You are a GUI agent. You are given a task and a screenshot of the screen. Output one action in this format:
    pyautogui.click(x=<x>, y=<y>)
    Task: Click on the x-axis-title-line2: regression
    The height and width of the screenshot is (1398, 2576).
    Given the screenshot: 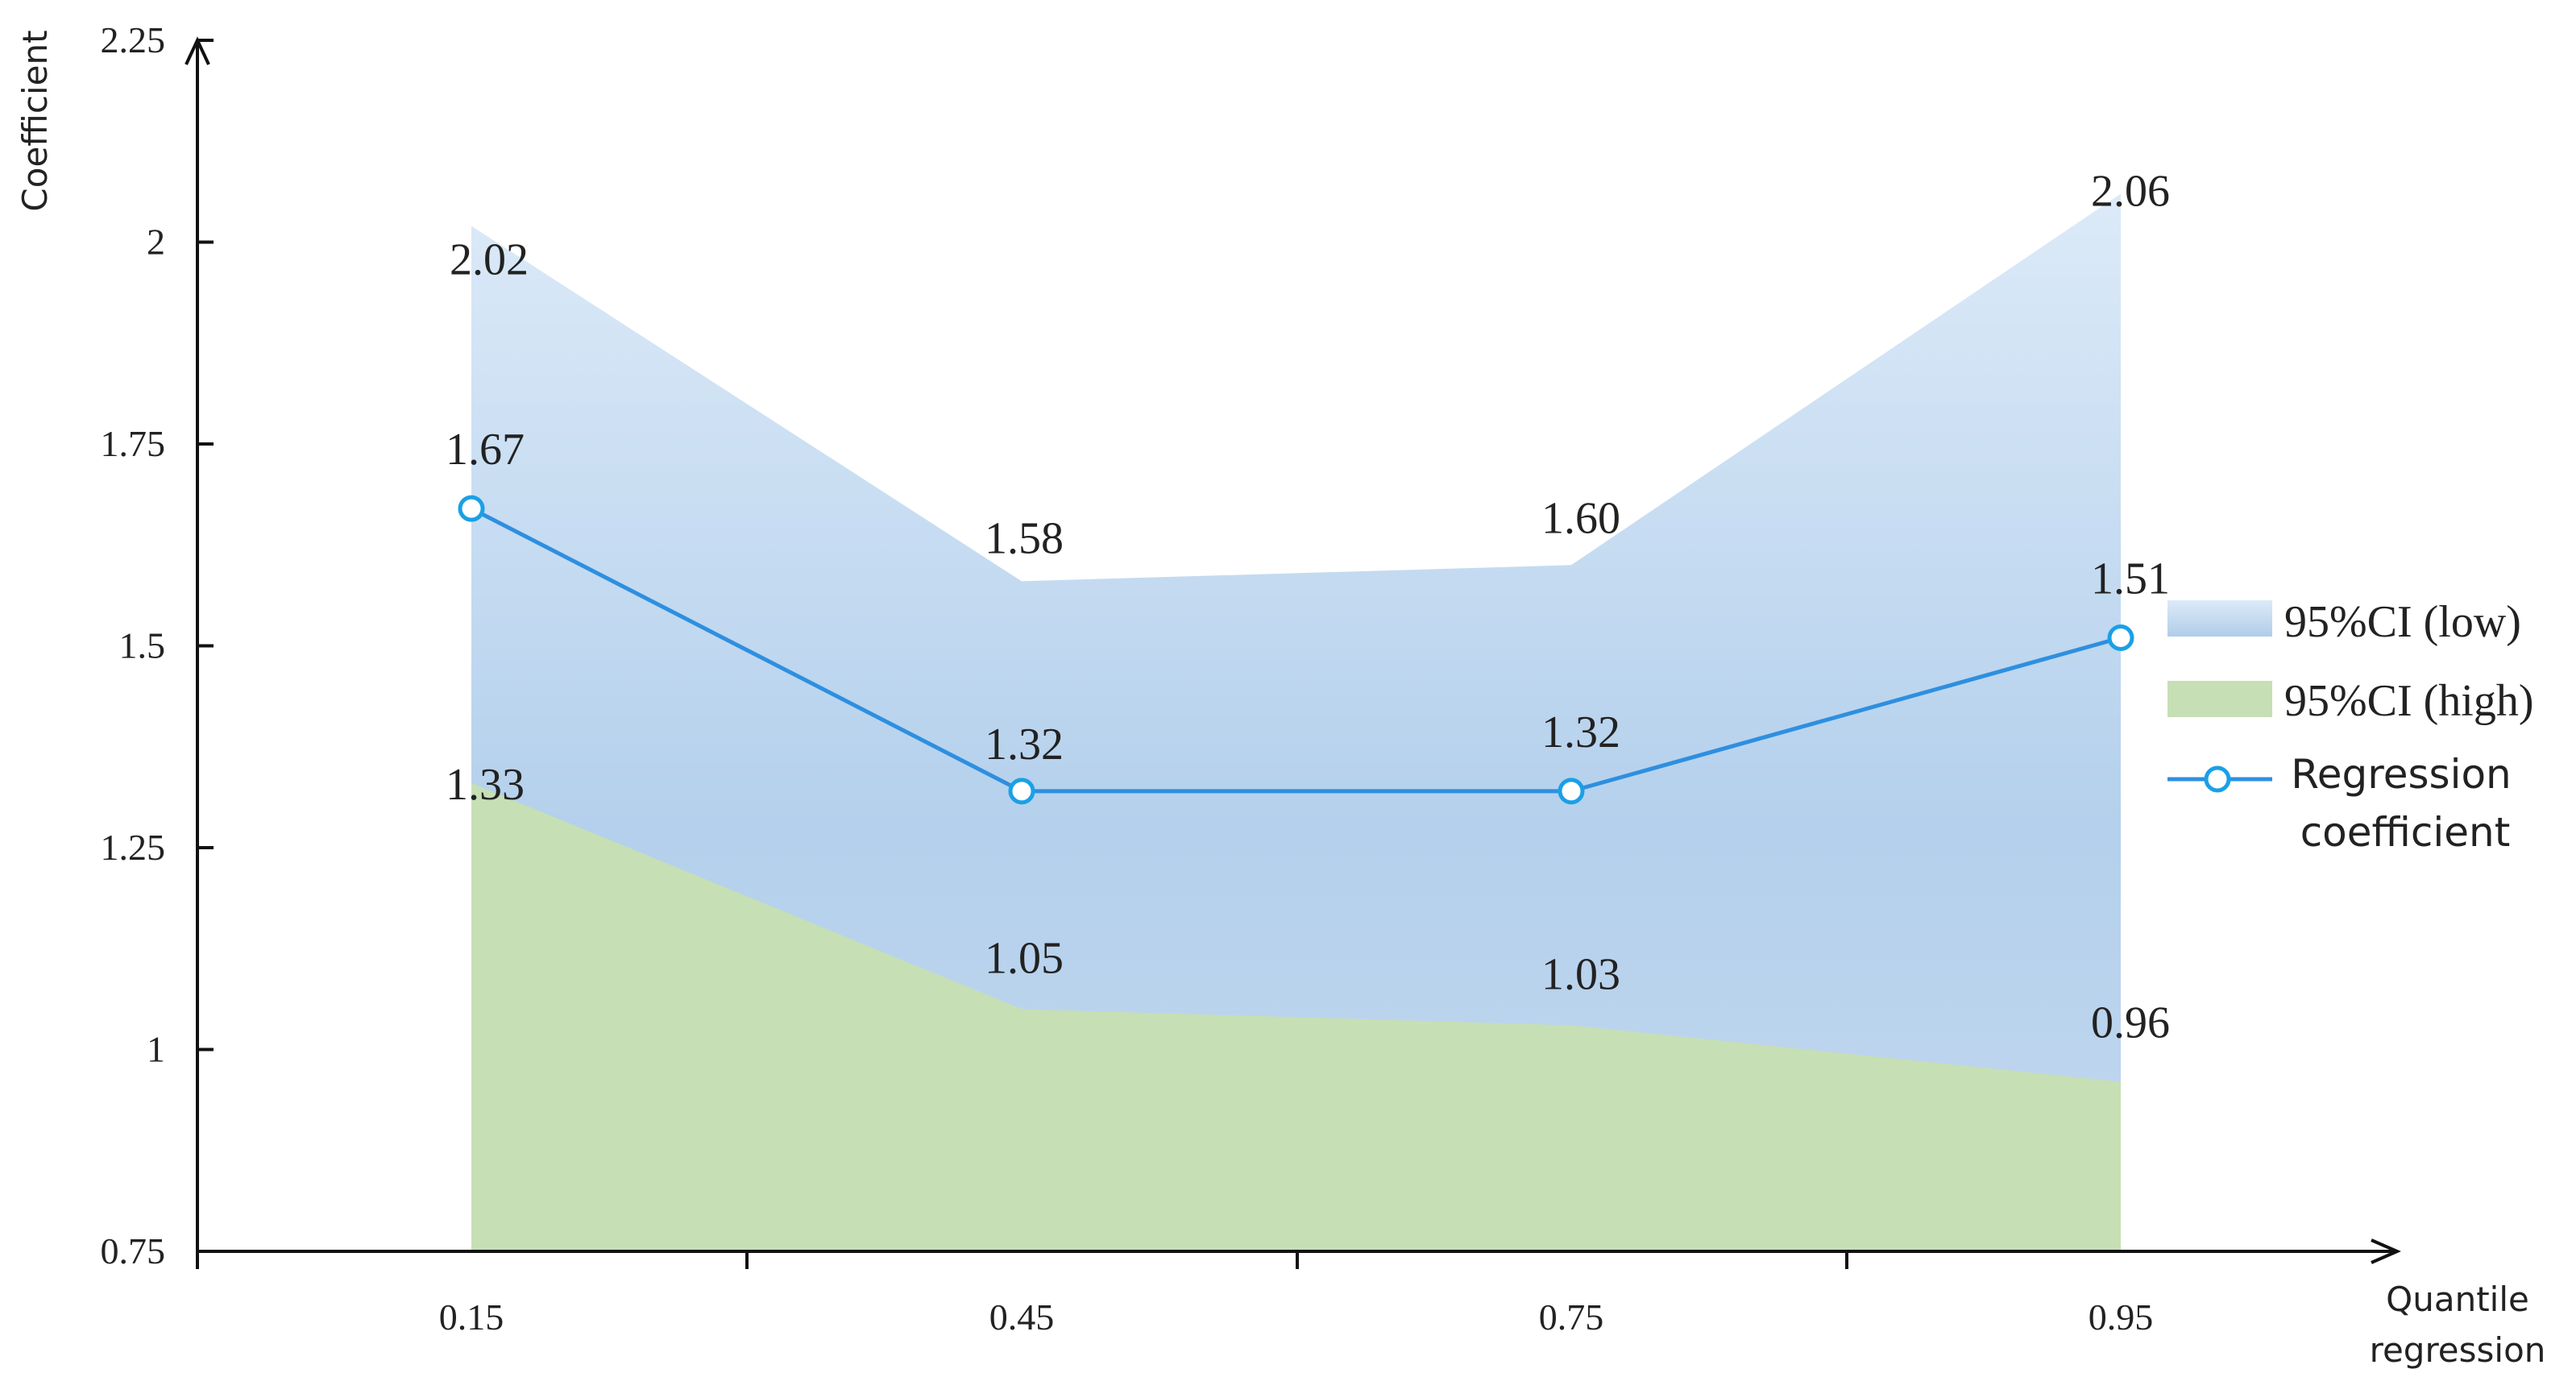 What is the action you would take?
    pyautogui.click(x=2458, y=1350)
    